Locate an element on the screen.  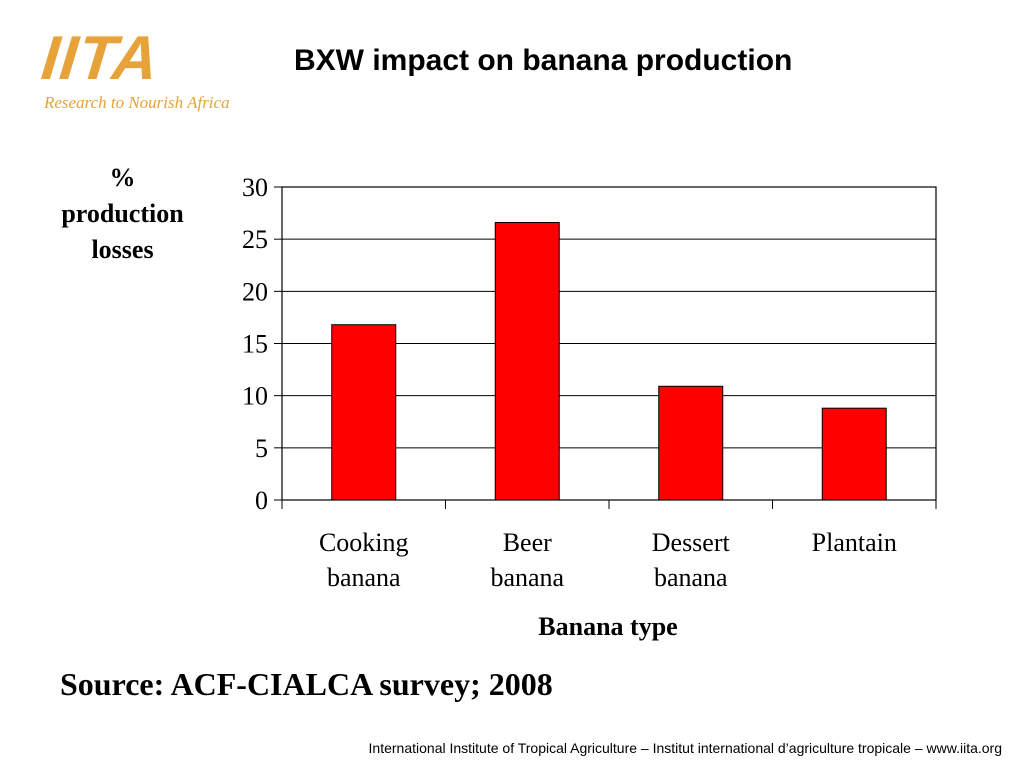
x-axis-title: Banana type is located at coordinates (608, 626).